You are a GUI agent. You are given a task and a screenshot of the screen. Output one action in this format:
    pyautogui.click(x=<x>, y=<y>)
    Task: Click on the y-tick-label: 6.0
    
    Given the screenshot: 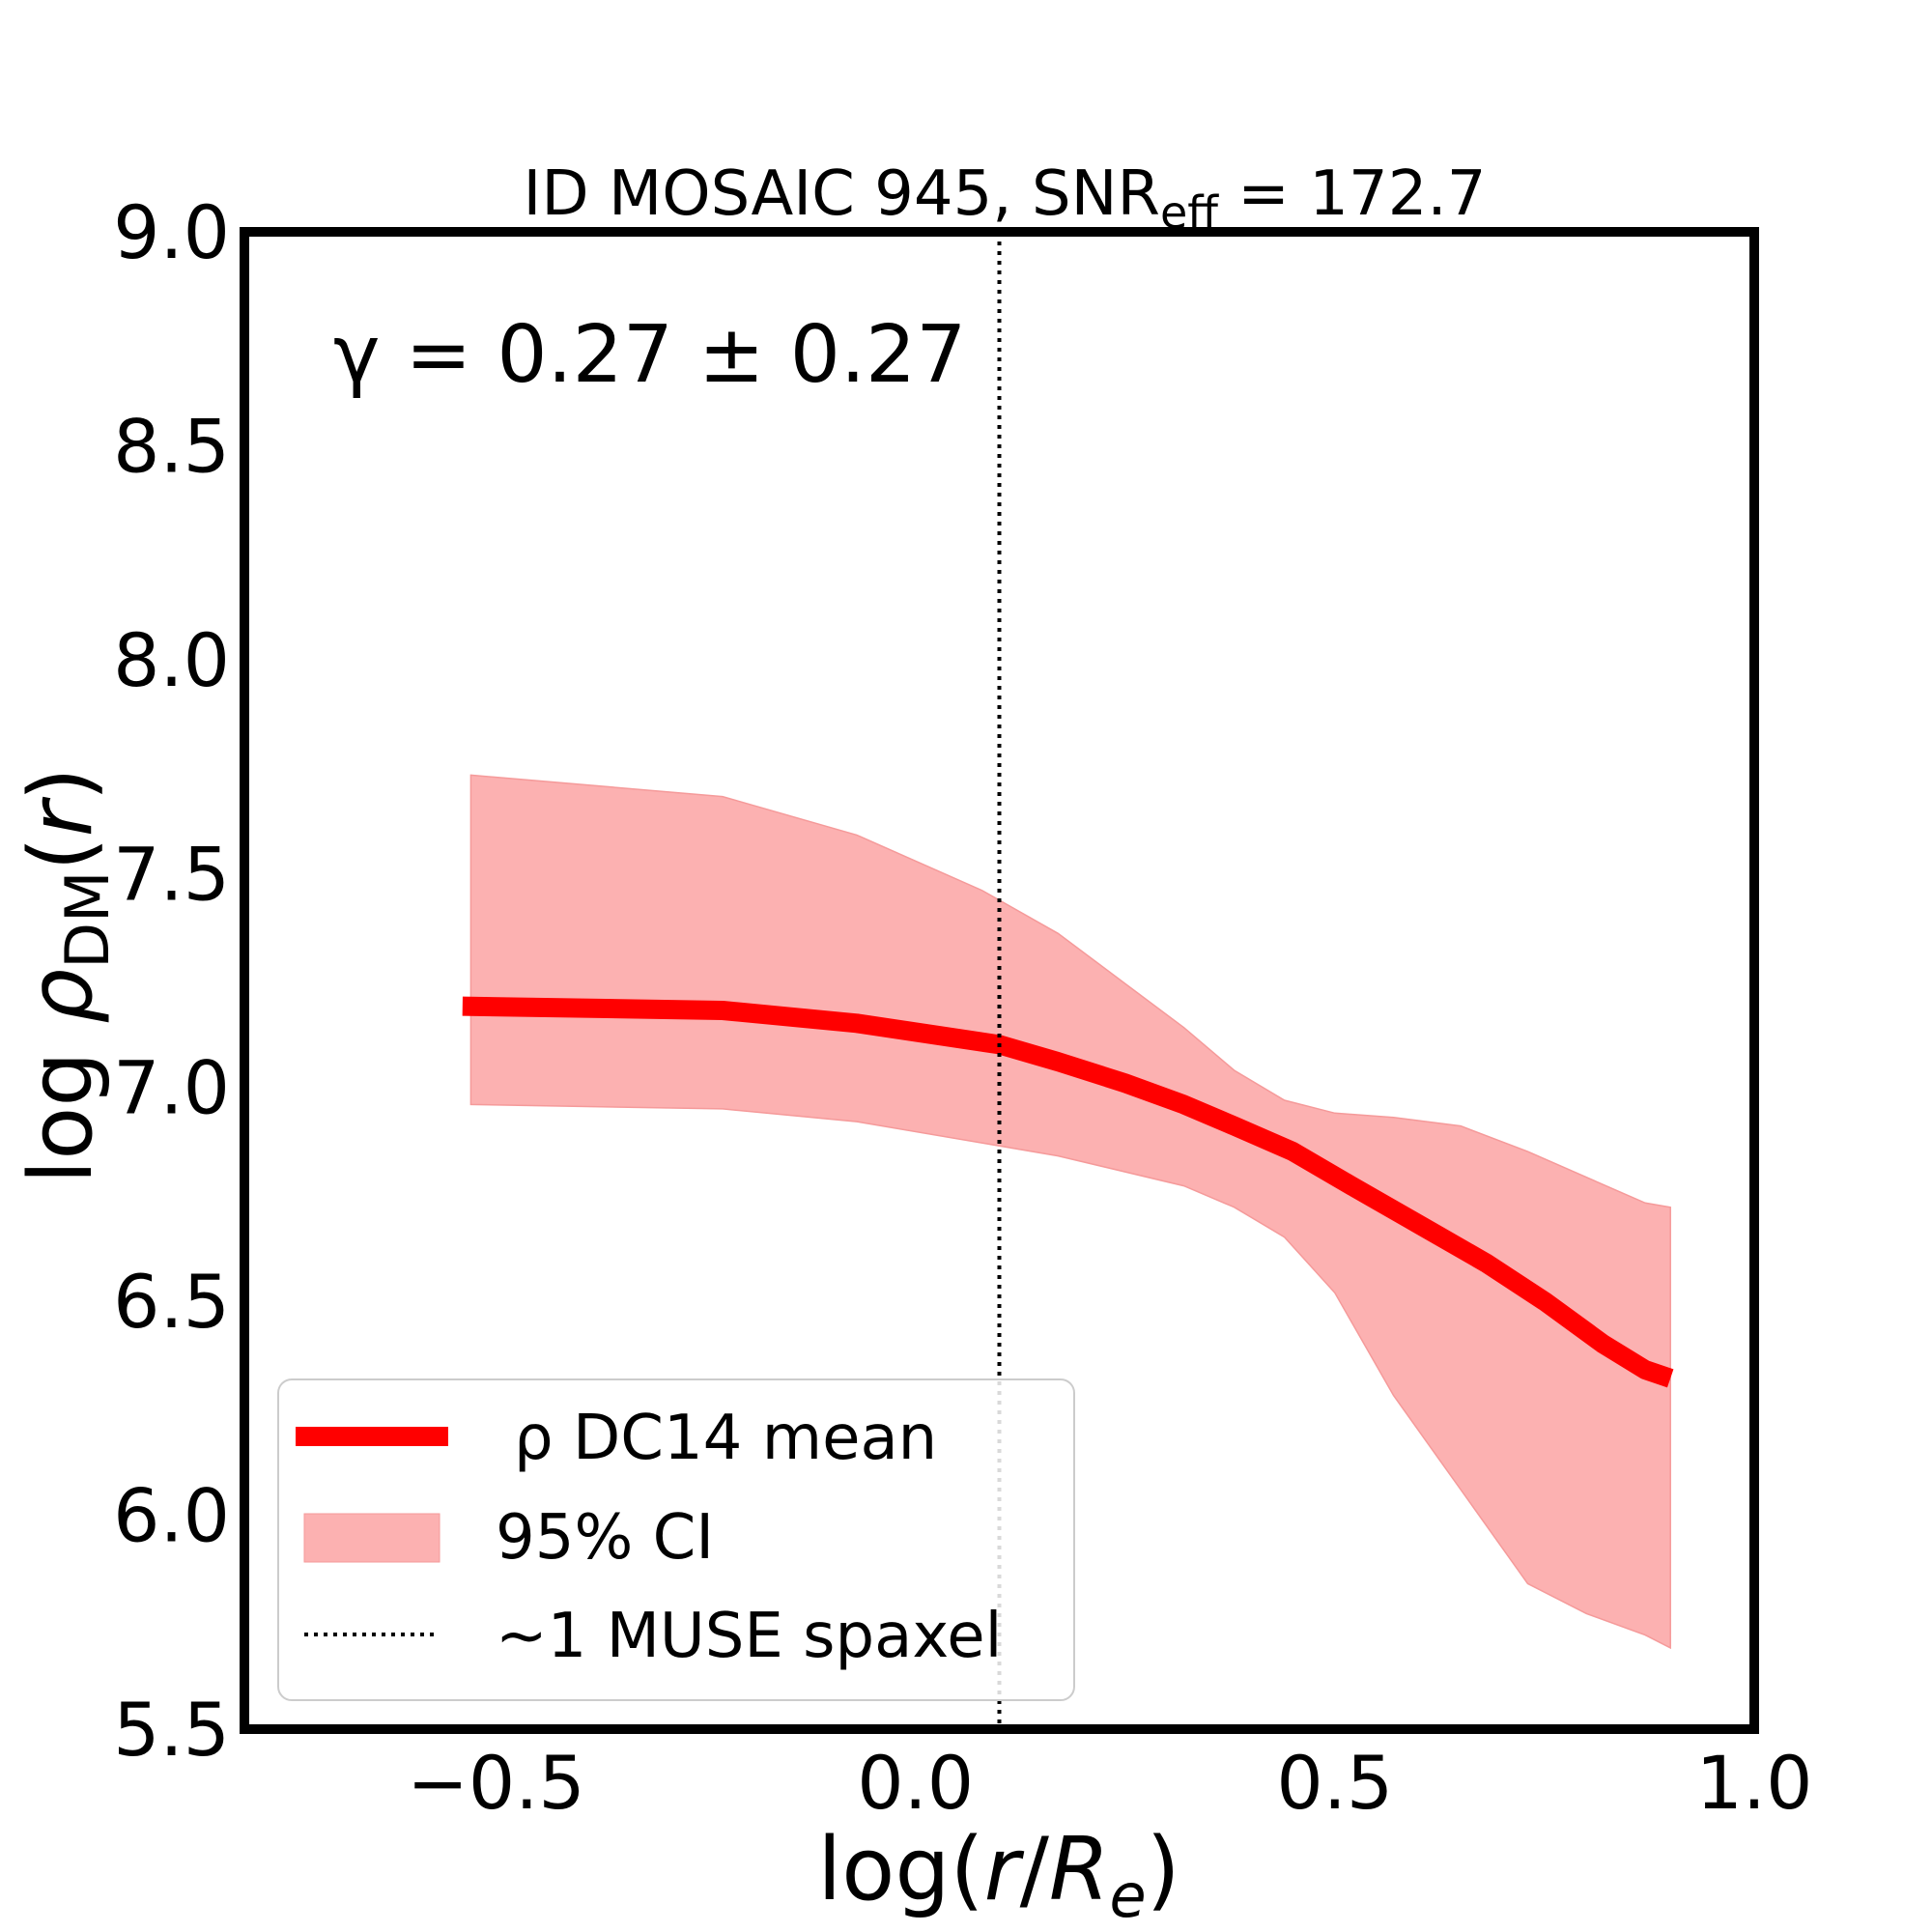 What is the action you would take?
    pyautogui.click(x=171, y=1516)
    